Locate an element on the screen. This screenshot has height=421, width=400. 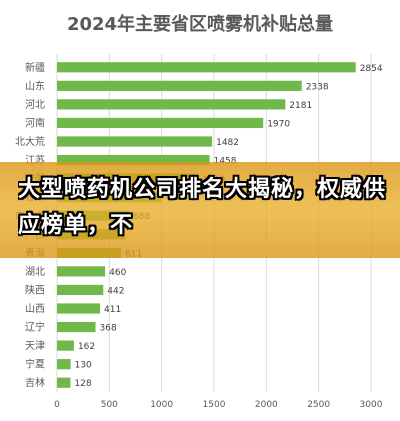
category-label: 新疆 is located at coordinates (35, 67).